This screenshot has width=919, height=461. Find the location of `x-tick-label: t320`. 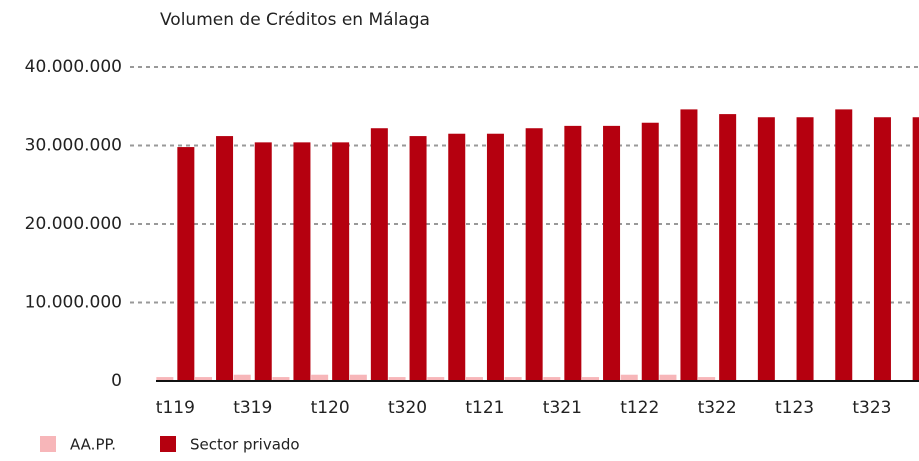

x-tick-label: t320 is located at coordinates (407, 408).